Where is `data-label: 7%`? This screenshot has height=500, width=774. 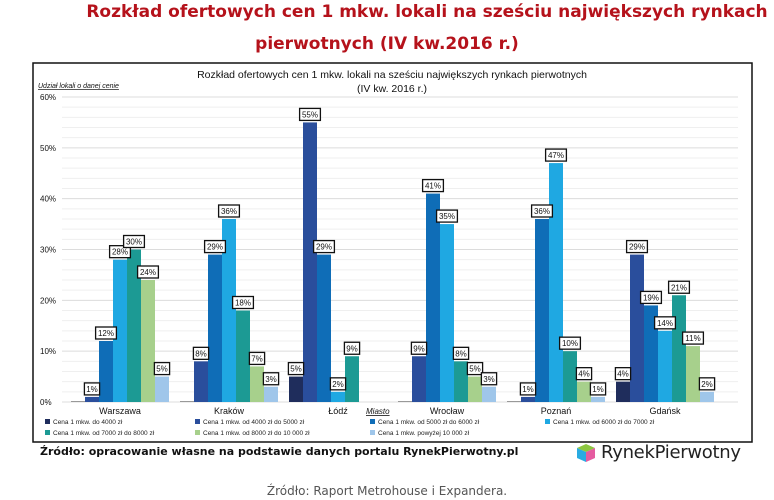
data-label: 7% is located at coordinates (257, 358).